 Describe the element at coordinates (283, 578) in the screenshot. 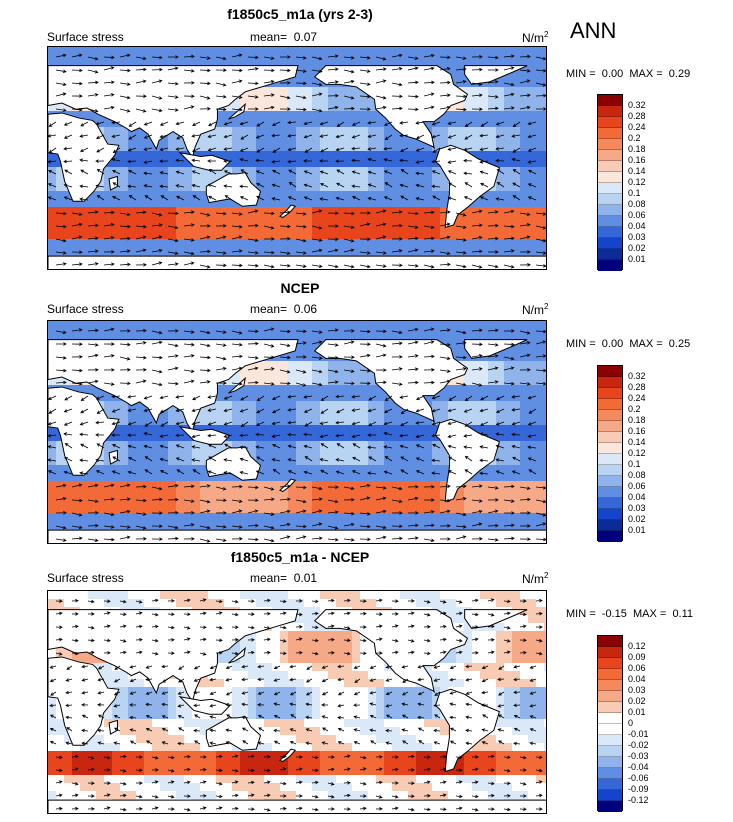

I see `panel-3-mean: mean= 0.01` at that location.